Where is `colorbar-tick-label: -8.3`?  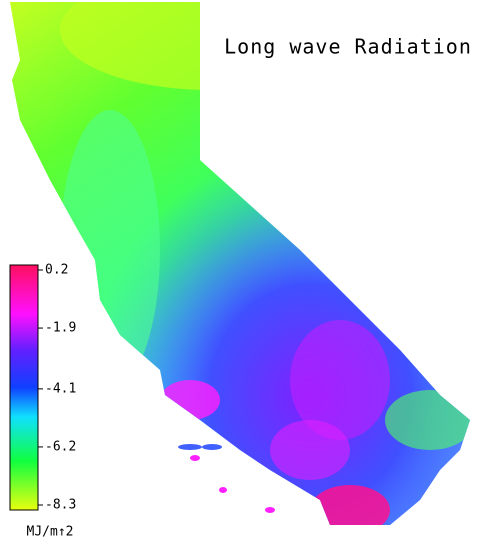
colorbar-tick-label: -8.3 is located at coordinates (60, 505).